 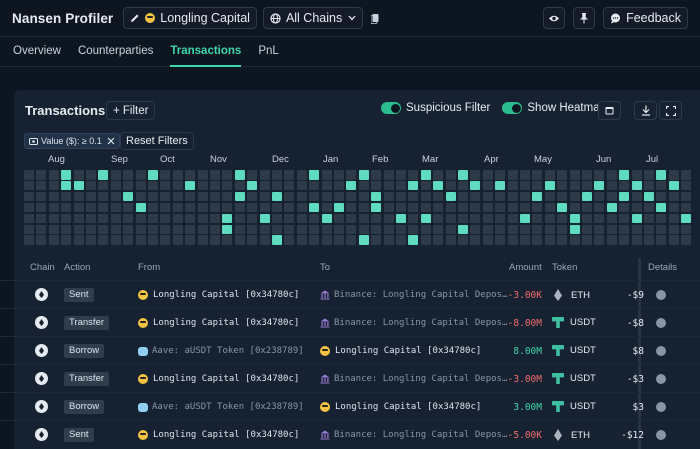 I want to click on entity-selector: Longling Capital, so click(x=190, y=18).